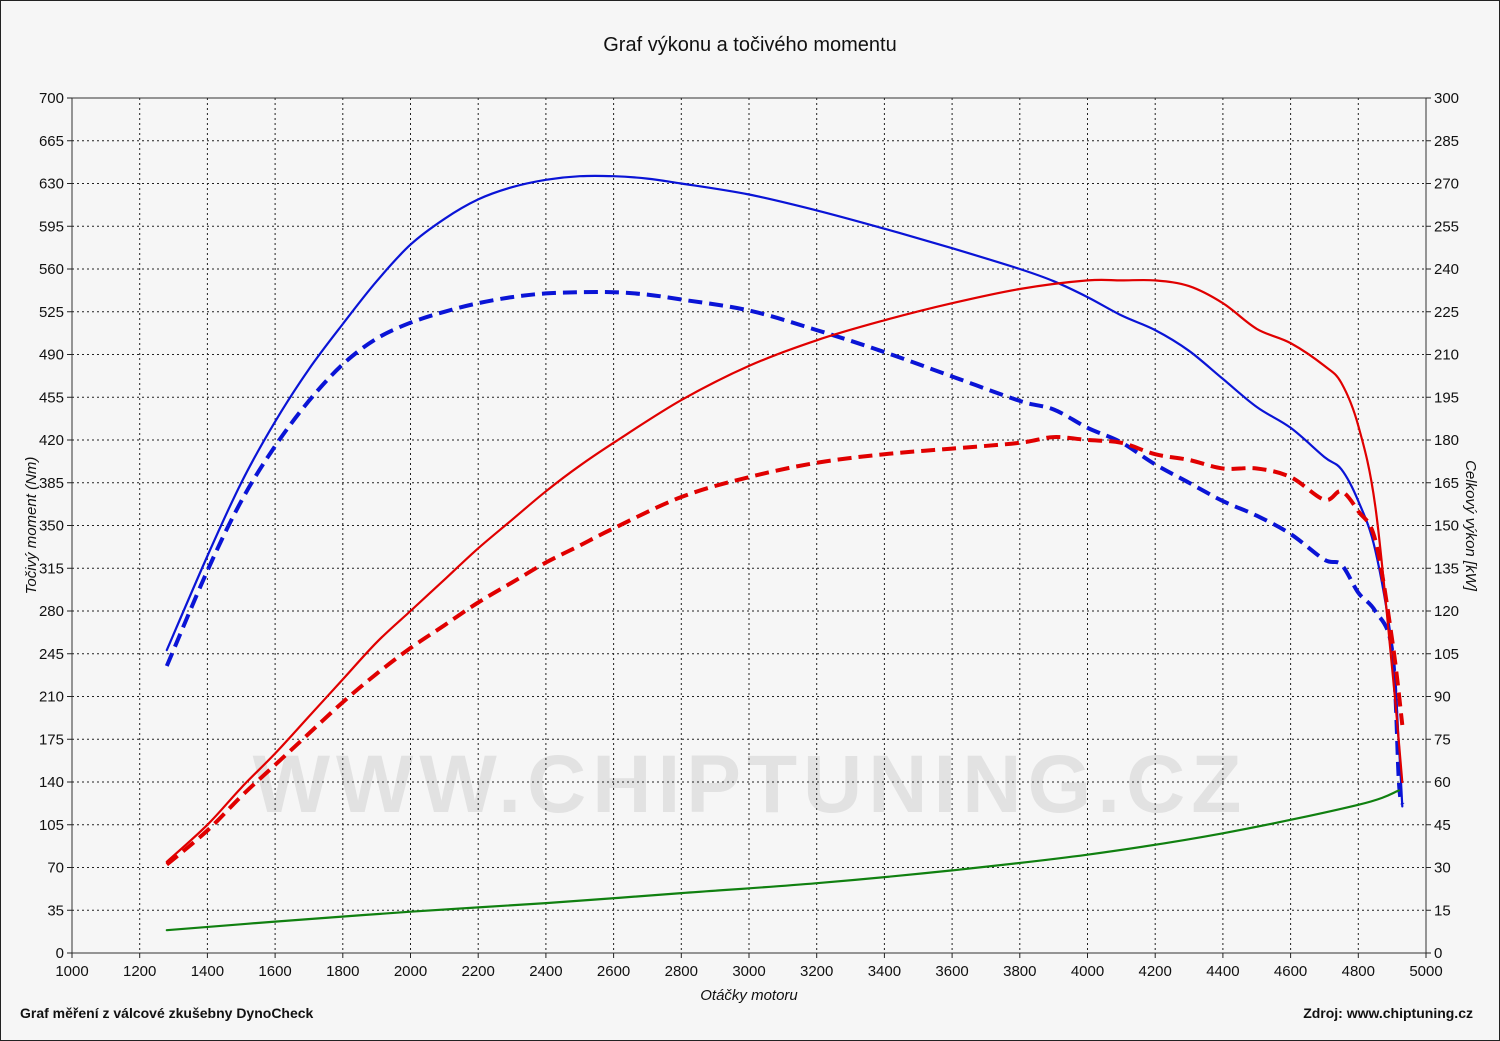 The width and height of the screenshot is (1500, 1041). Describe the element at coordinates (51, 654) in the screenshot. I see `y-left-tick-label: 245` at that location.